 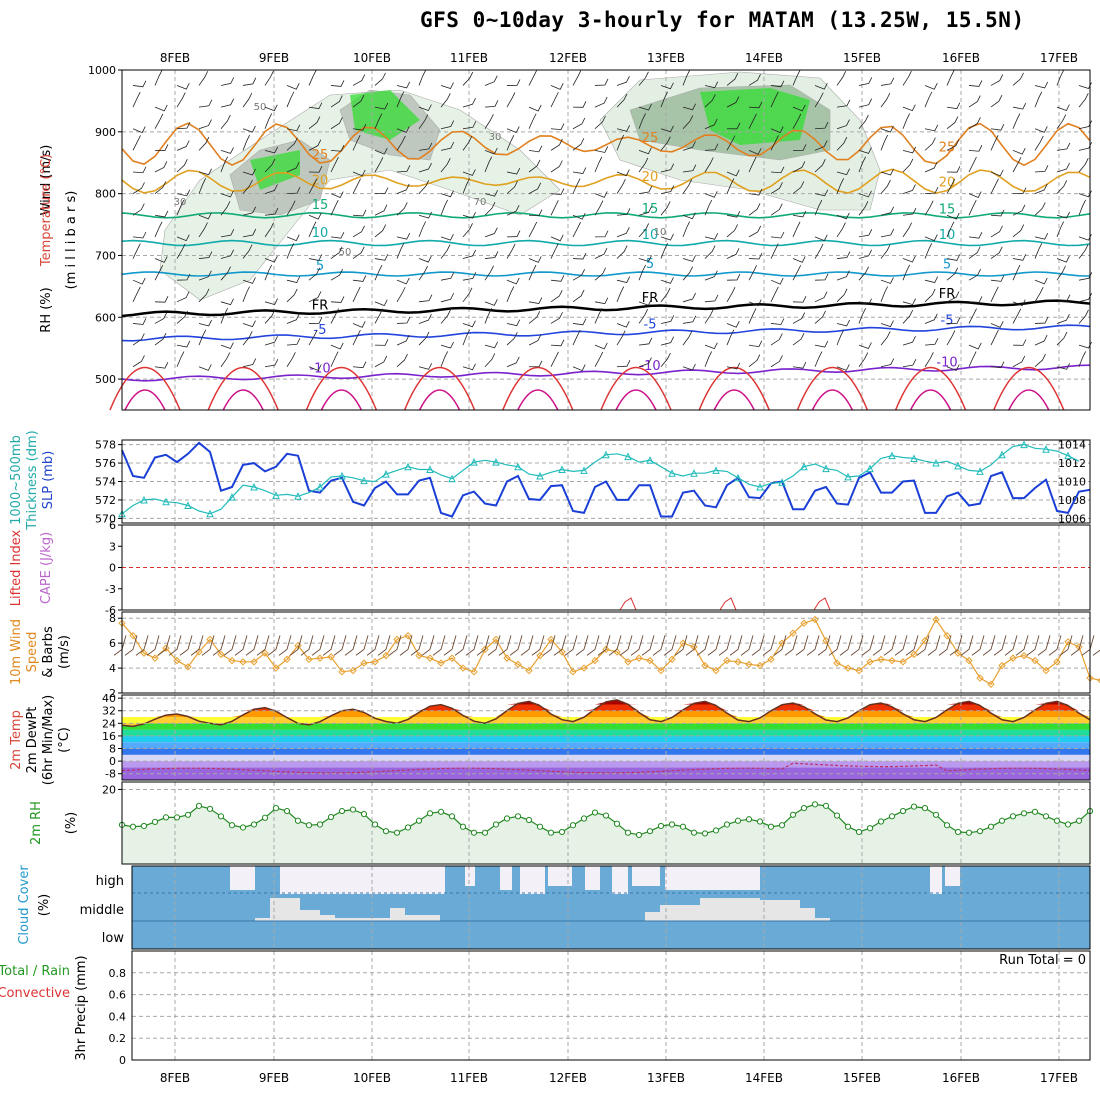 I want to click on axis-label: 3hr Precip (mm), so click(x=81, y=1007).